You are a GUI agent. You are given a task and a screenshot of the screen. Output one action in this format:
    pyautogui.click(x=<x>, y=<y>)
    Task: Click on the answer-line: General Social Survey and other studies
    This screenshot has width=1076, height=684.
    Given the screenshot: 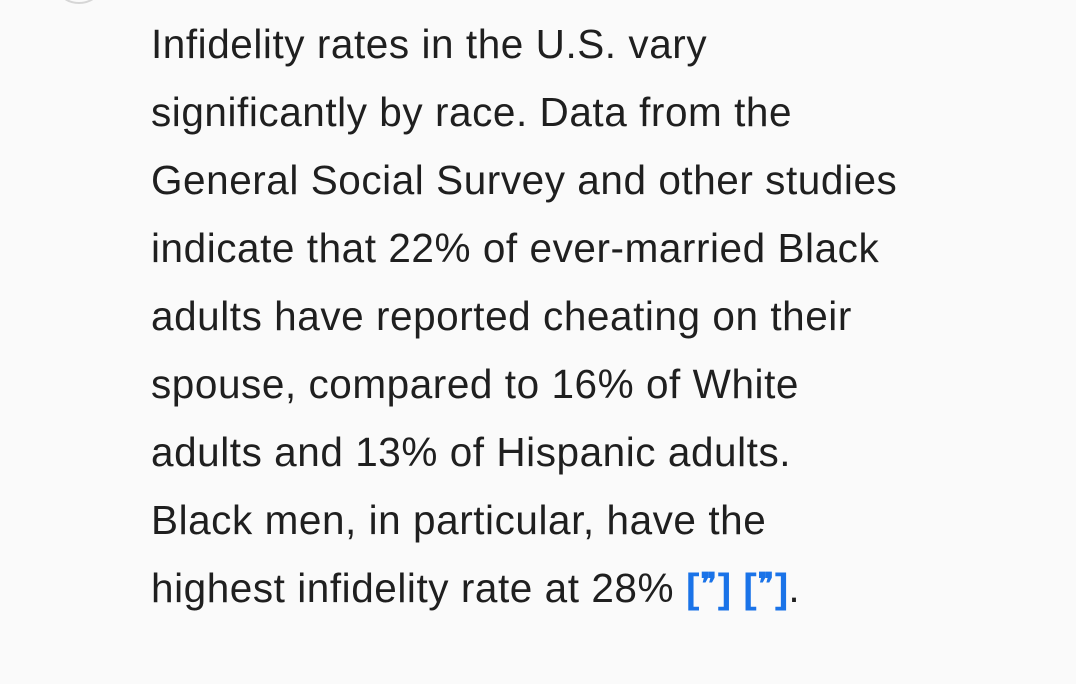 What is the action you would take?
    pyautogui.click(x=524, y=180)
    